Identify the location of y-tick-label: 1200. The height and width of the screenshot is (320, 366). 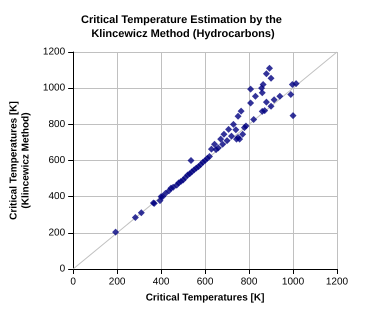
(54, 52).